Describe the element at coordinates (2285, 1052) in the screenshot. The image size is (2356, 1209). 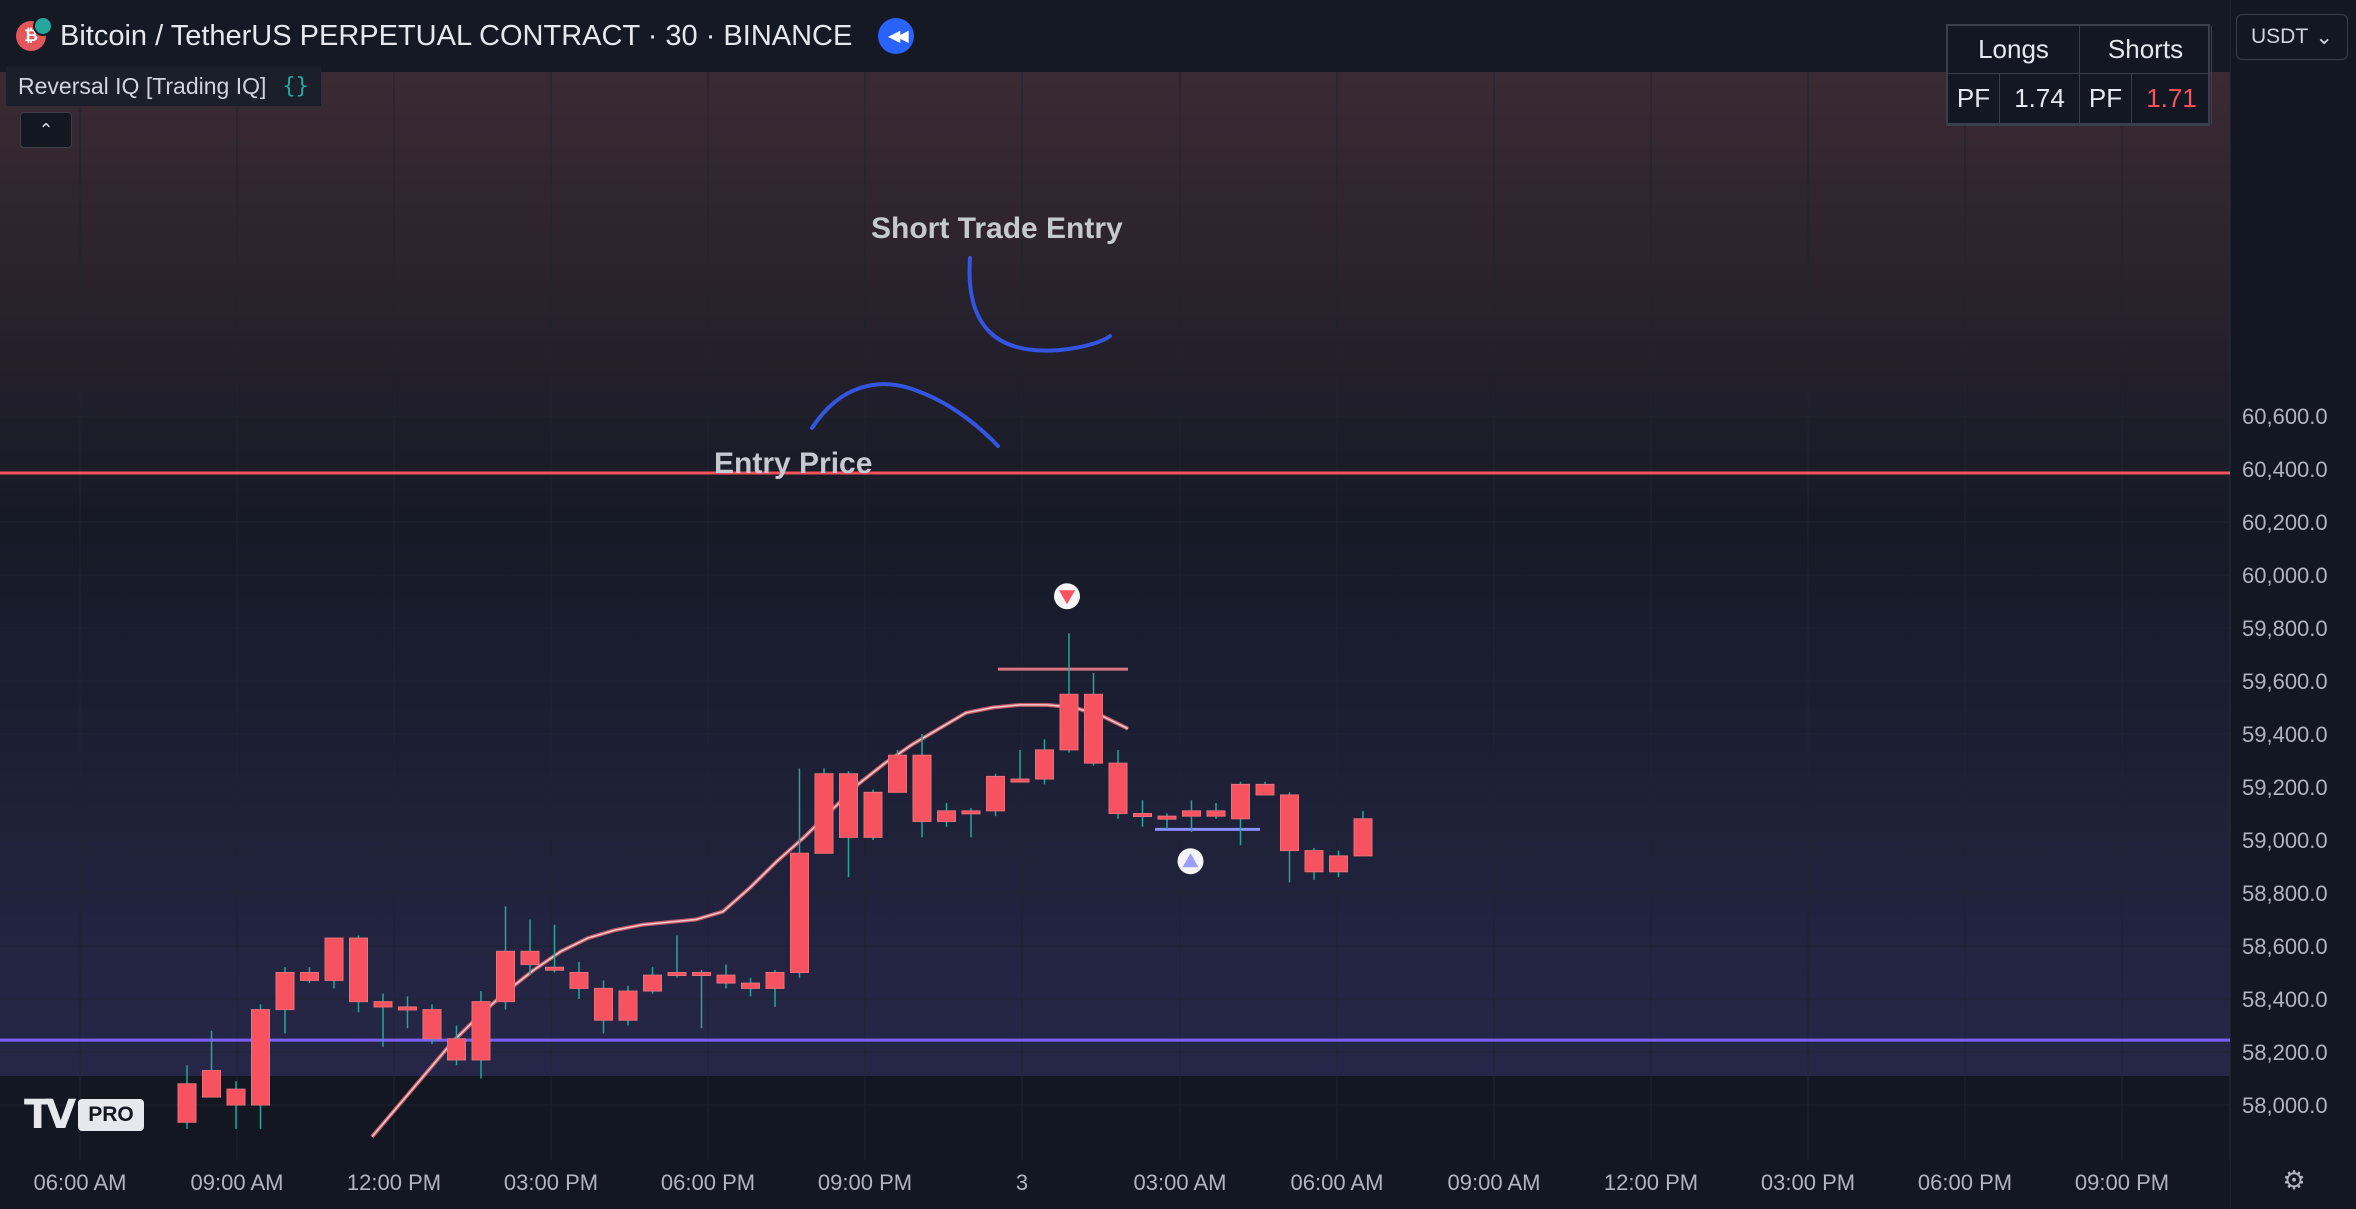
I see `price-tick-label: 58,200.0` at that location.